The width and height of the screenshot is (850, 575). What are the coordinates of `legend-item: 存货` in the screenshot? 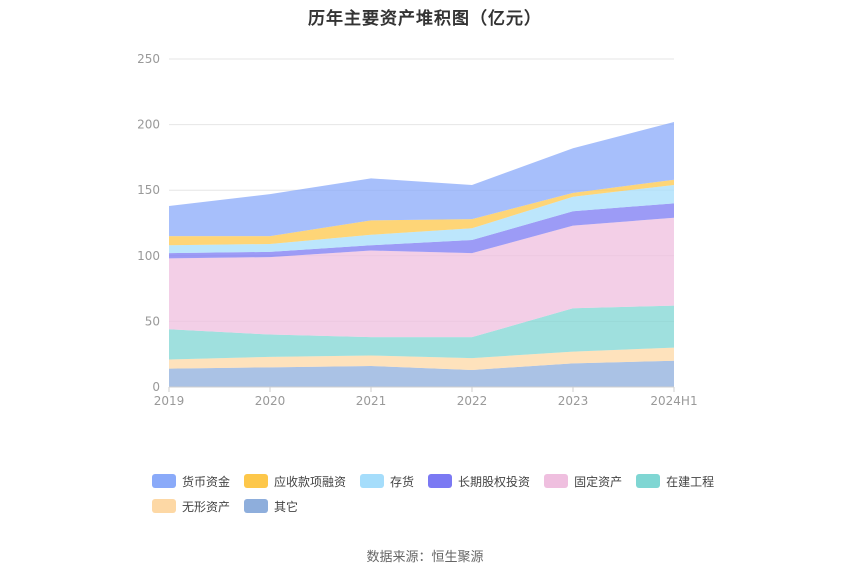 It's located at (387, 481).